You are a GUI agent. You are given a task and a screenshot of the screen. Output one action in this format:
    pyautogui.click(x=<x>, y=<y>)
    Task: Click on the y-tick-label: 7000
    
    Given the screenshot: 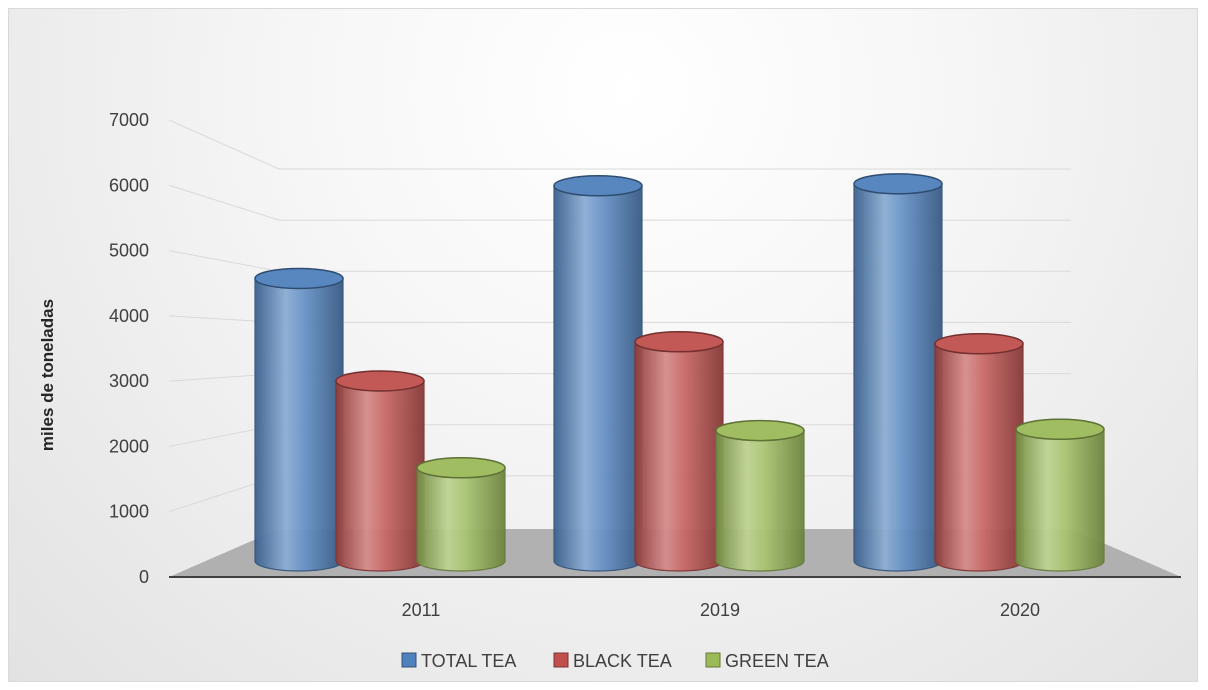 What is the action you would take?
    pyautogui.click(x=129, y=120)
    